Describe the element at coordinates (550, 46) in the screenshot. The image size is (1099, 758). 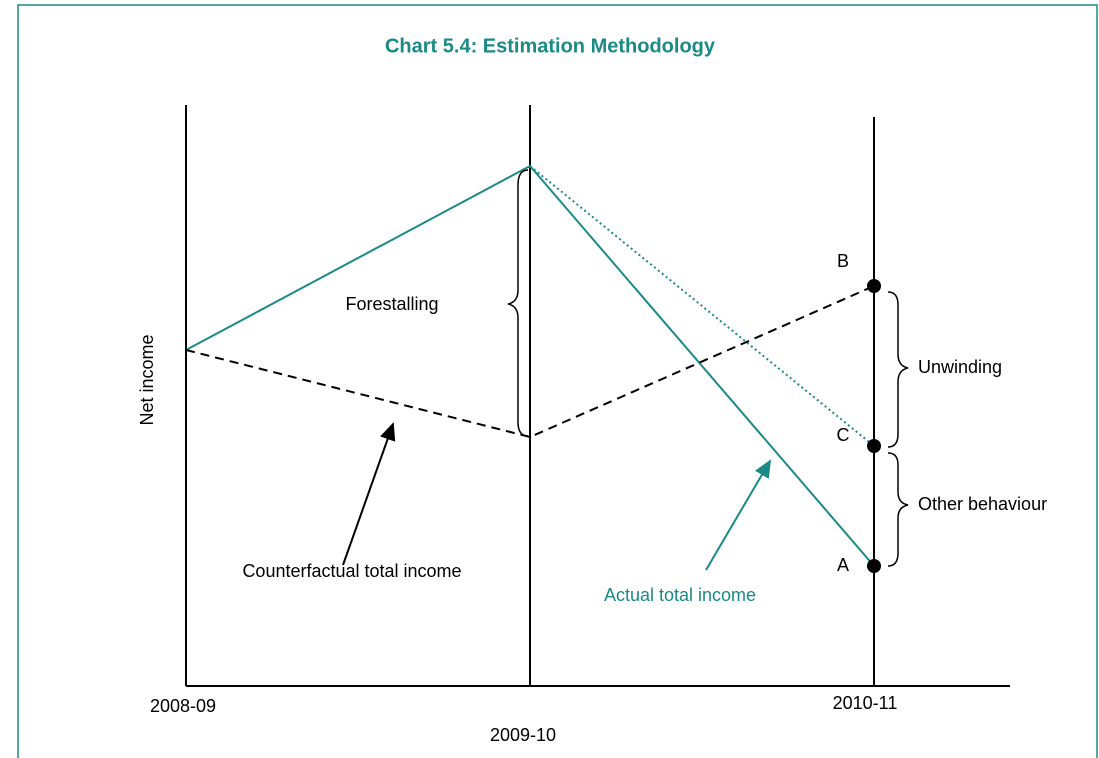
I see `title: Chart 5.4: Estimation Methodology` at that location.